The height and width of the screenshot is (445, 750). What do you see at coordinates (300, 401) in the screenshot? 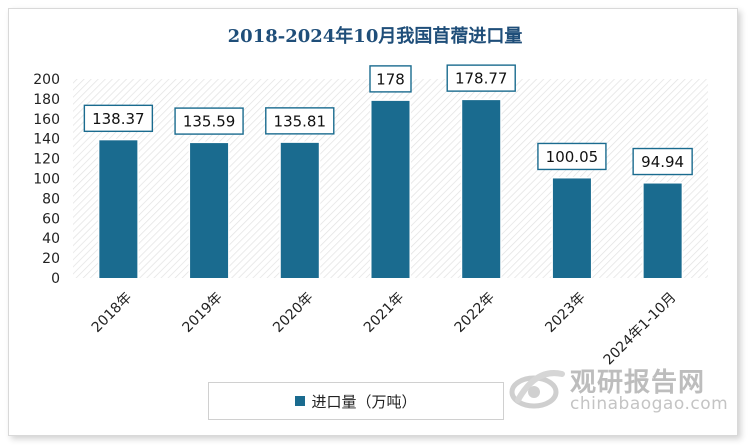
I see `legend-swatch` at bounding box center [300, 401].